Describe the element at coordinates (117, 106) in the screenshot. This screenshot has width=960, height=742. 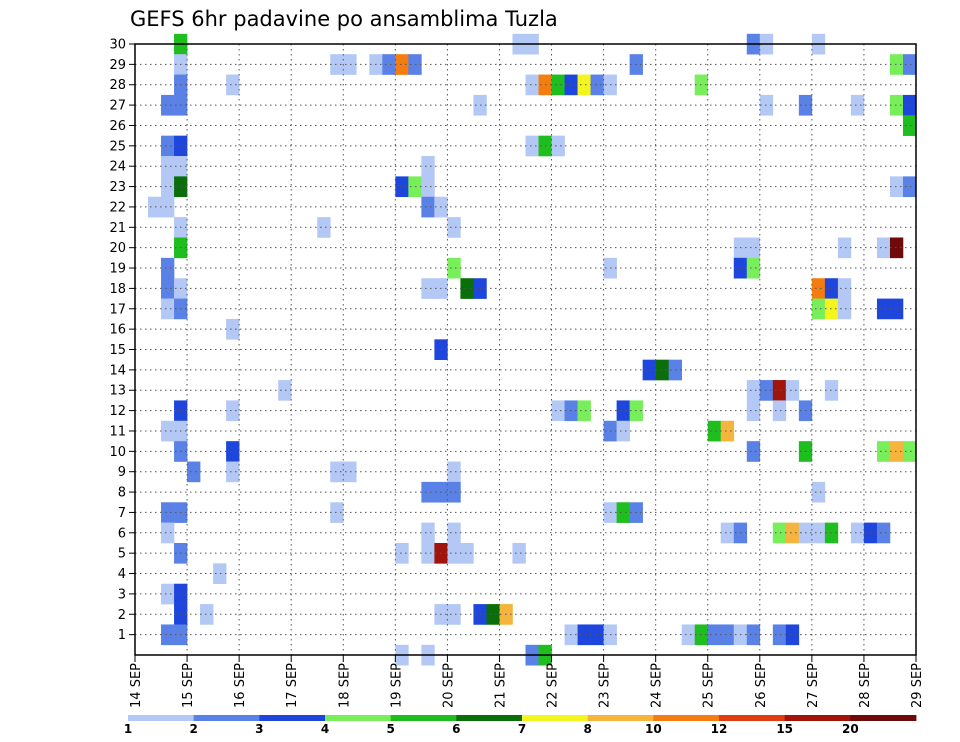
I see `y-tick-label: 27` at that location.